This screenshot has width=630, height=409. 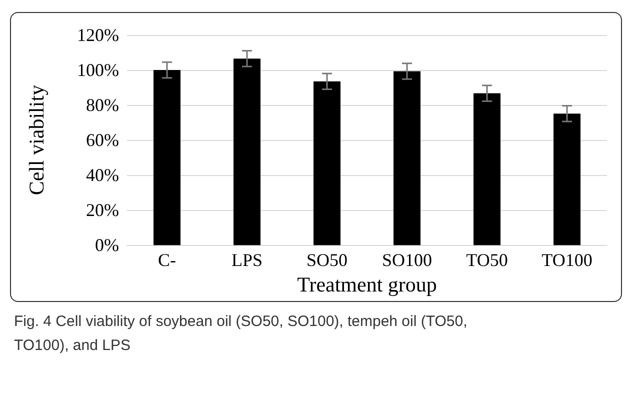 I want to click on x-tick-label: TO50, so click(x=487, y=260).